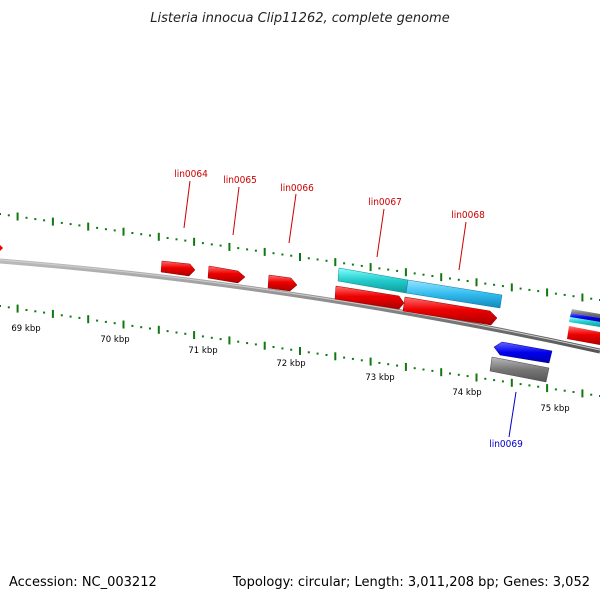  What do you see at coordinates (512, 414) in the screenshot?
I see `leader-line-lin0069` at bounding box center [512, 414].